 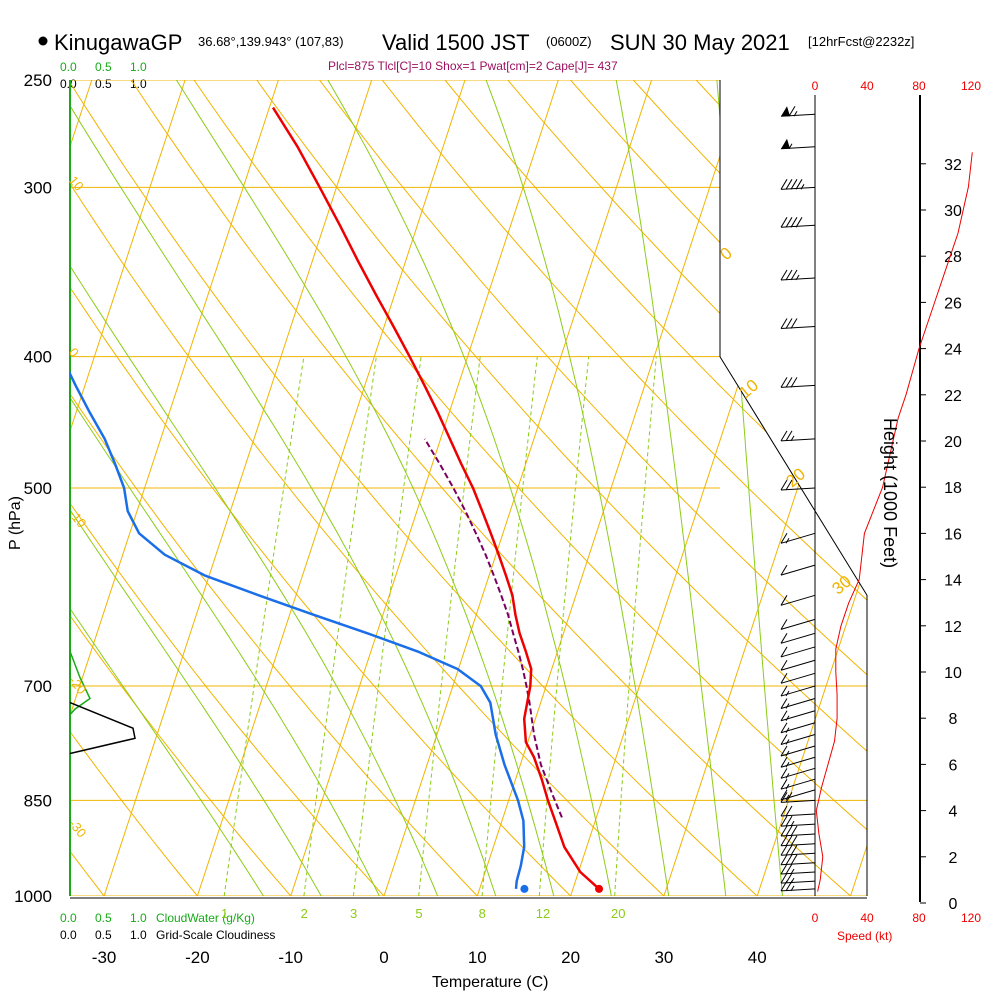 I want to click on temperature-tick-label: 20, so click(x=570, y=957).